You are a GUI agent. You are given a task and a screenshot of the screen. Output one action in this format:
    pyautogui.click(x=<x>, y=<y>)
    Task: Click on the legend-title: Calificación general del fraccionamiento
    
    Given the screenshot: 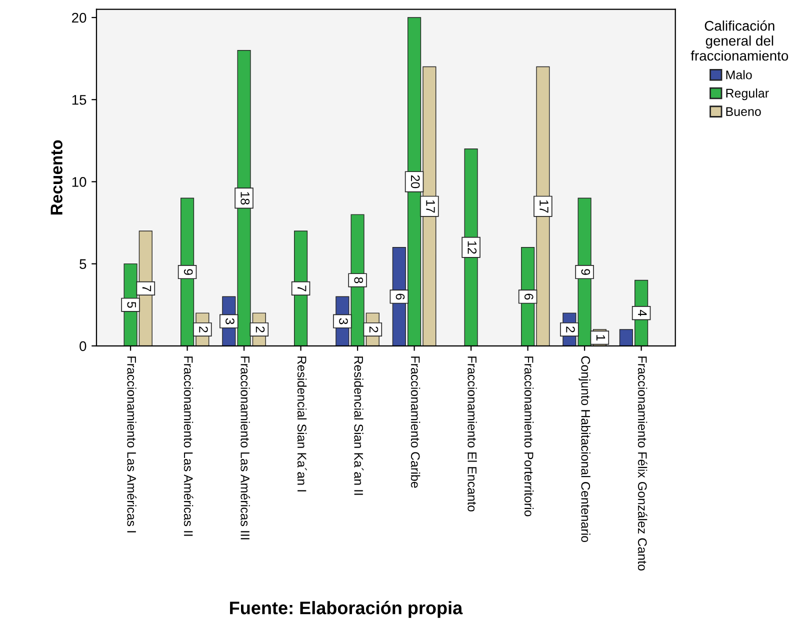 What is the action you would take?
    pyautogui.click(x=739, y=40)
    